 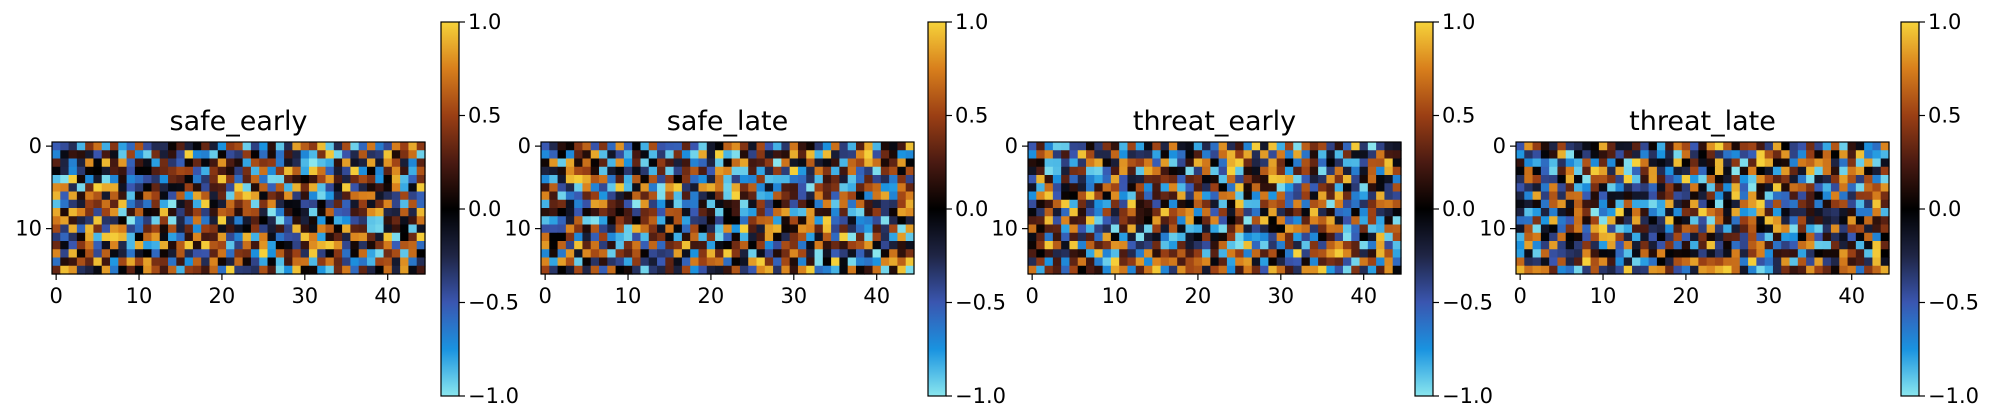 What do you see at coordinates (239, 121) in the screenshot?
I see `panel-title: safe_early` at bounding box center [239, 121].